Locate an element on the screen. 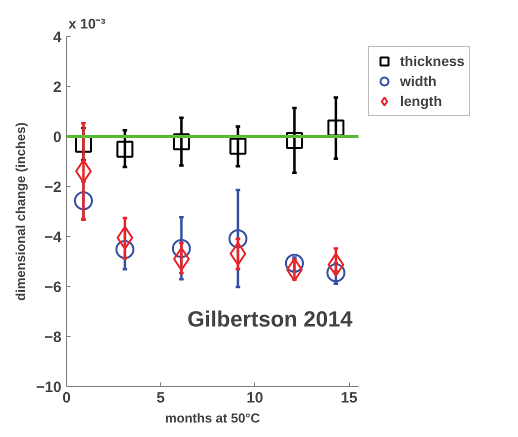 The image size is (518, 437). y-axis-title: dimensional change (inches) is located at coordinates (20, 211).